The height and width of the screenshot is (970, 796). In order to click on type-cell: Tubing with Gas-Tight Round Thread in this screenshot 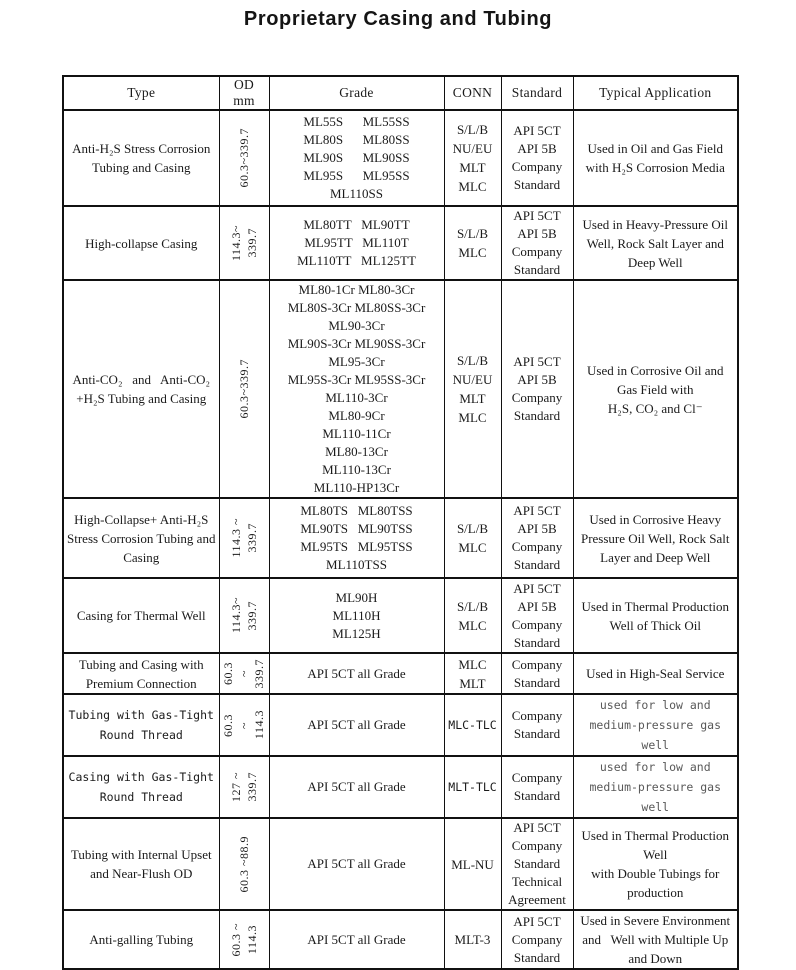, I will do `click(141, 725)`.